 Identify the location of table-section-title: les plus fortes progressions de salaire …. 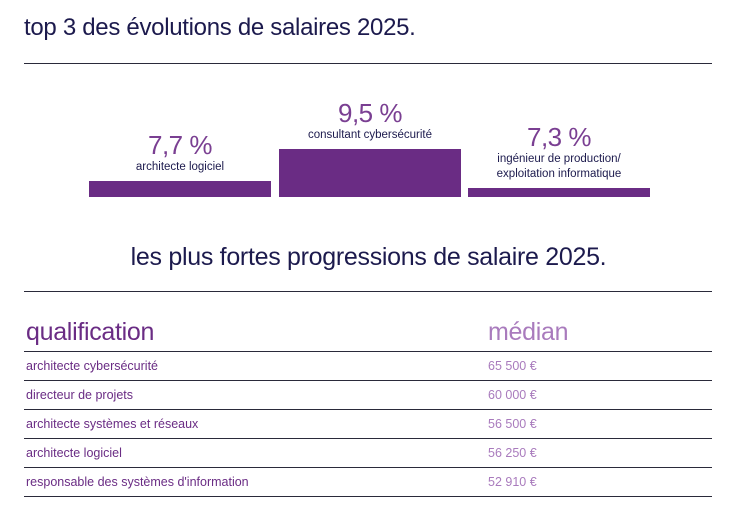
(368, 257).